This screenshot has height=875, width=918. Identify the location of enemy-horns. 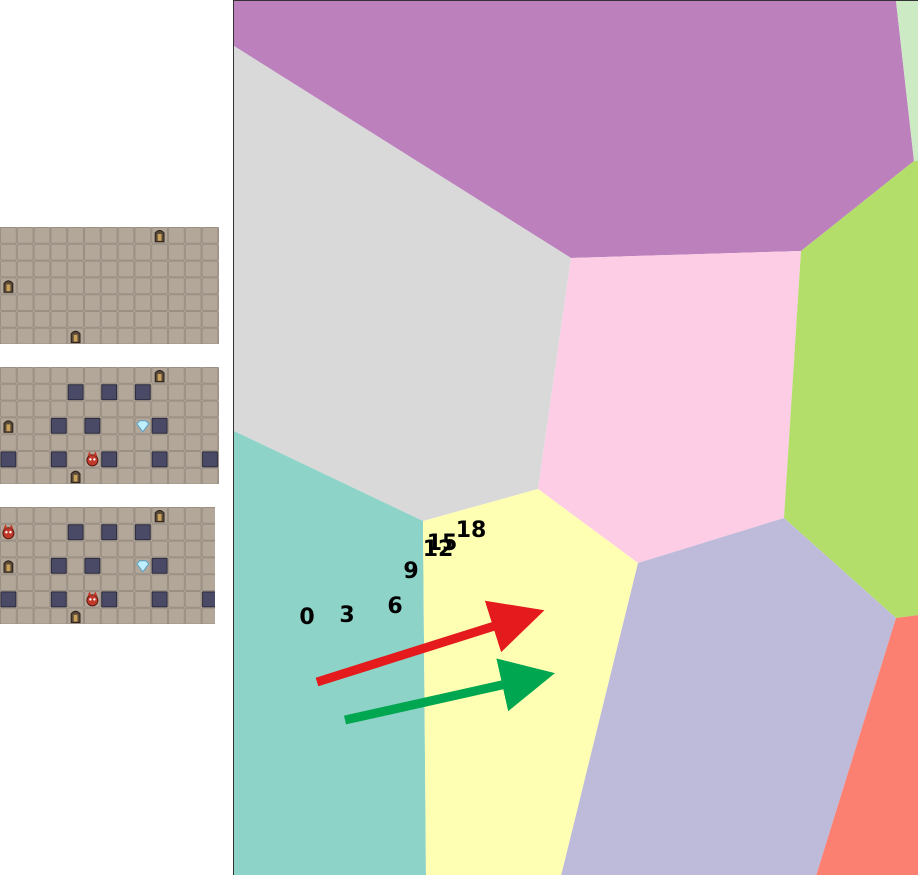
(92, 454).